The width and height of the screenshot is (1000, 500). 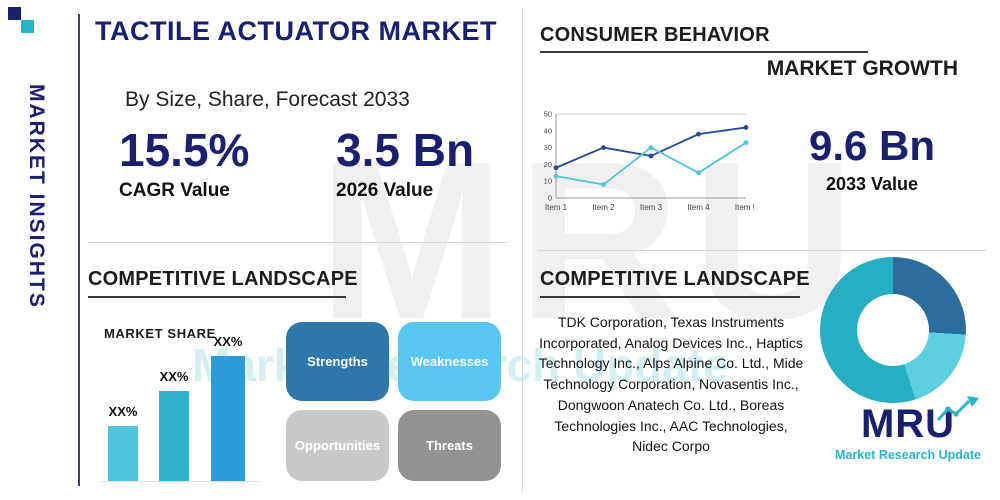 What do you see at coordinates (449, 361) in the screenshot?
I see `swot-cell-weaknesses: Weaknesses` at bounding box center [449, 361].